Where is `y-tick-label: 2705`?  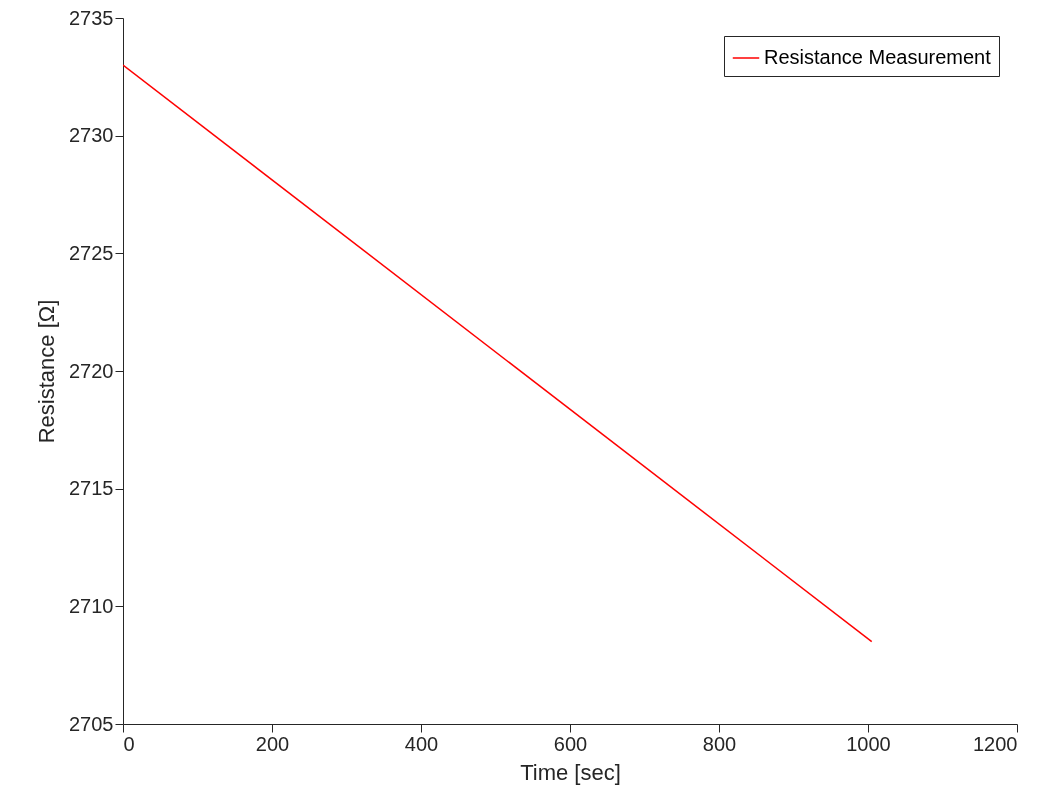 y-tick-label: 2705 is located at coordinates (91, 723).